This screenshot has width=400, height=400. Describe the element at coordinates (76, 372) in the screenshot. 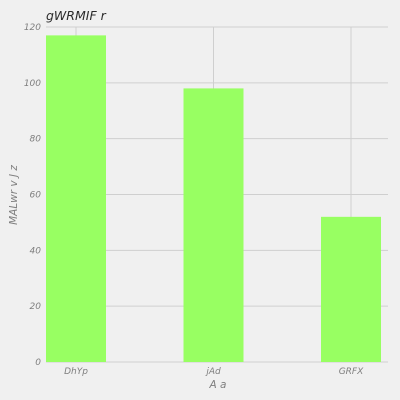

I see `x-tick-label: DhYp` at that location.